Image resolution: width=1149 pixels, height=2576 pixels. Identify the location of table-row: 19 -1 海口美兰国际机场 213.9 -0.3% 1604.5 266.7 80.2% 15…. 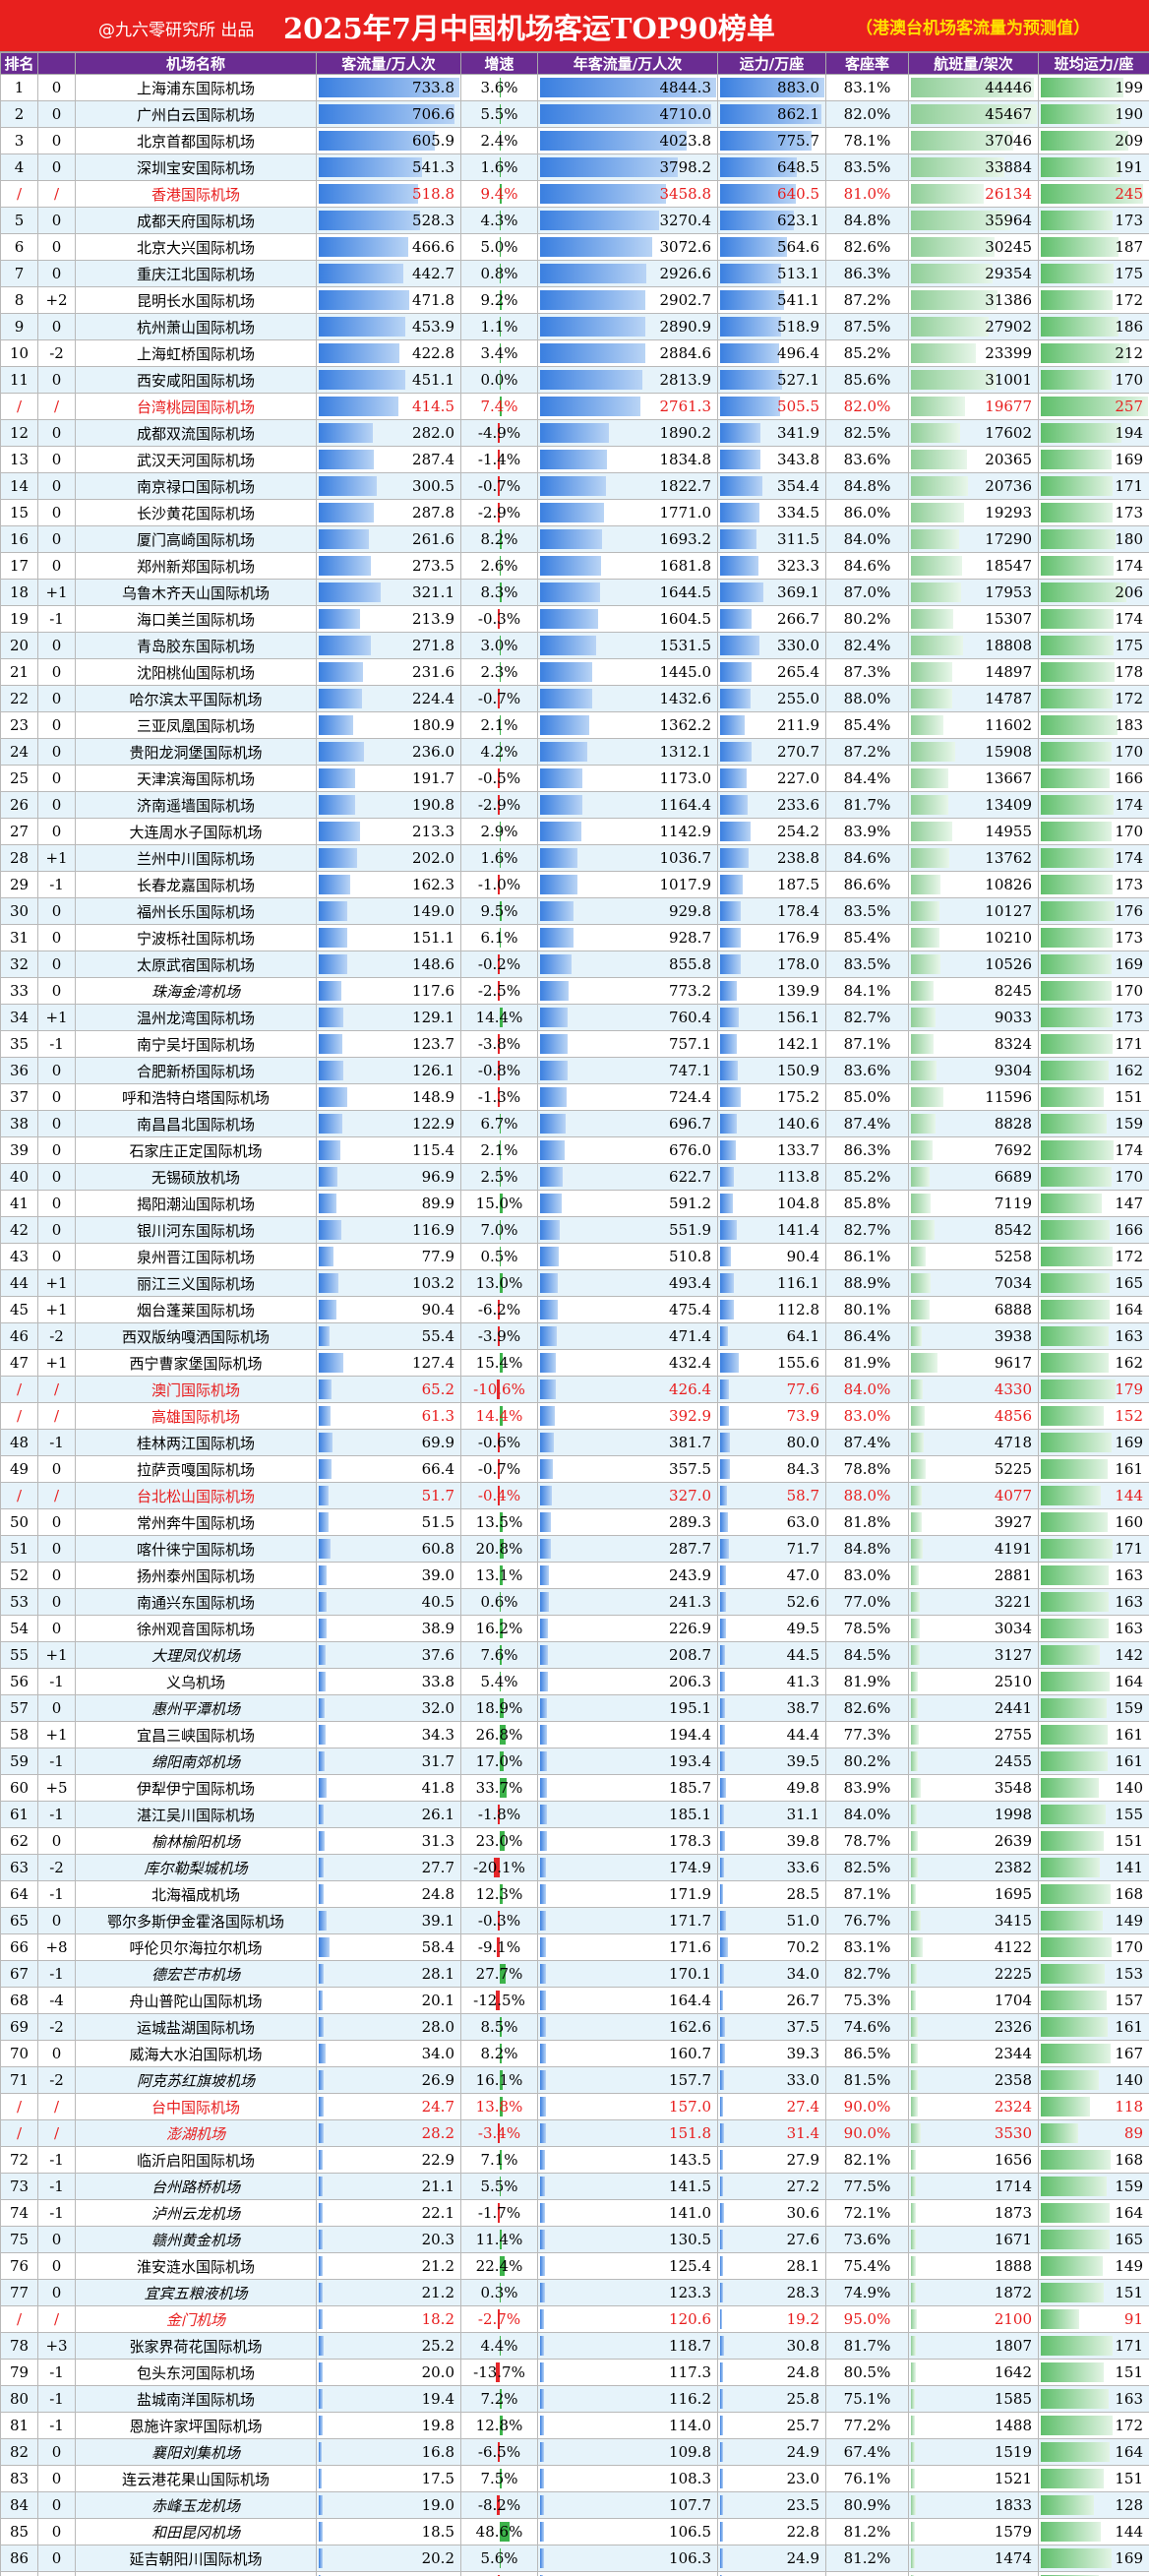
(574, 619).